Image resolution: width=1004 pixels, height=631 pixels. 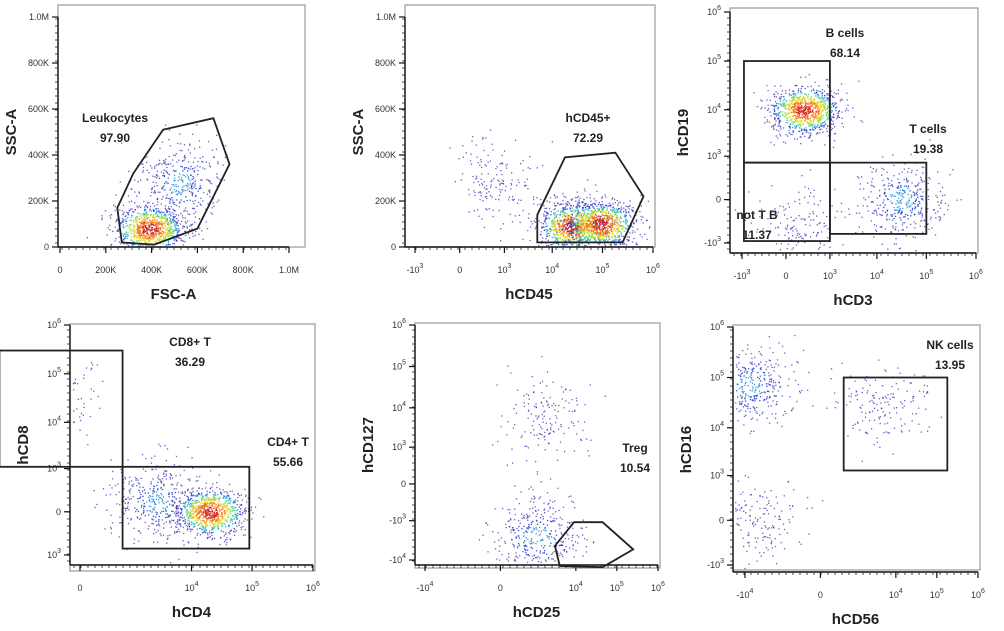 What do you see at coordinates (39, 17) in the screenshot?
I see `y-tick-label: 1.0M` at bounding box center [39, 17].